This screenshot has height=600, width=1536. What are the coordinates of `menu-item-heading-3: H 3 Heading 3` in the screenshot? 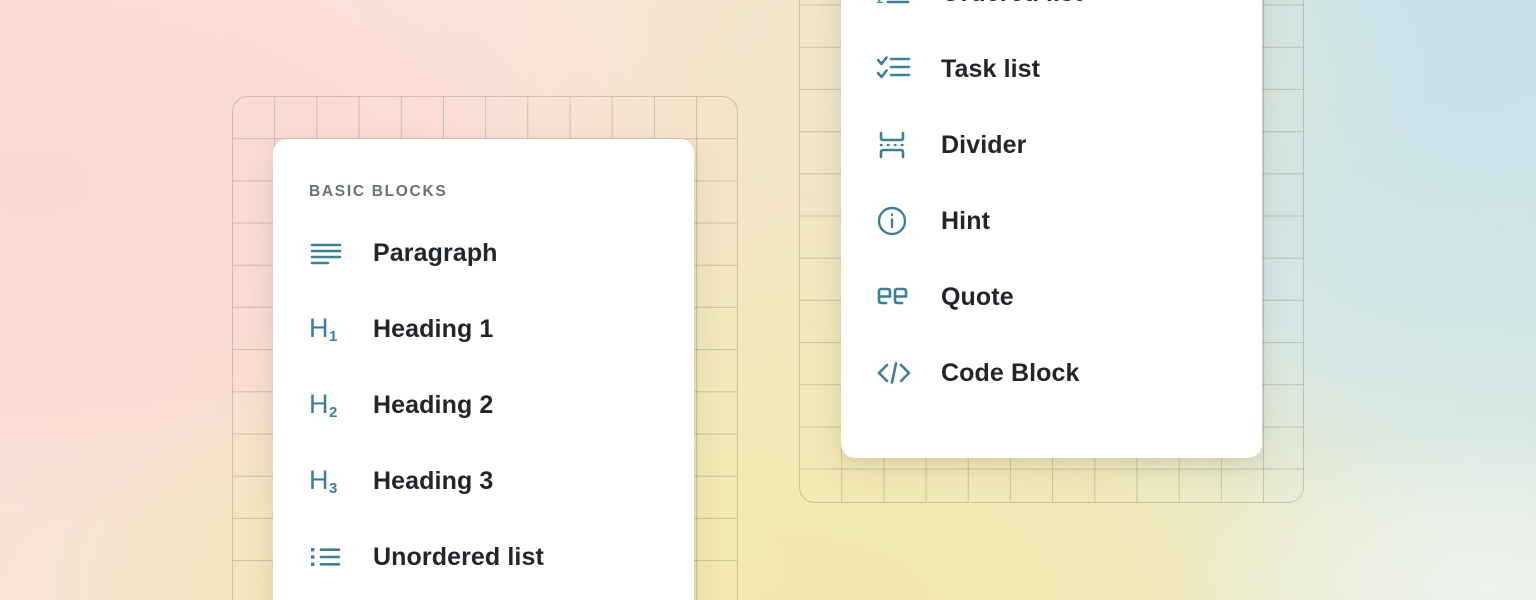 It's located at (483, 481).